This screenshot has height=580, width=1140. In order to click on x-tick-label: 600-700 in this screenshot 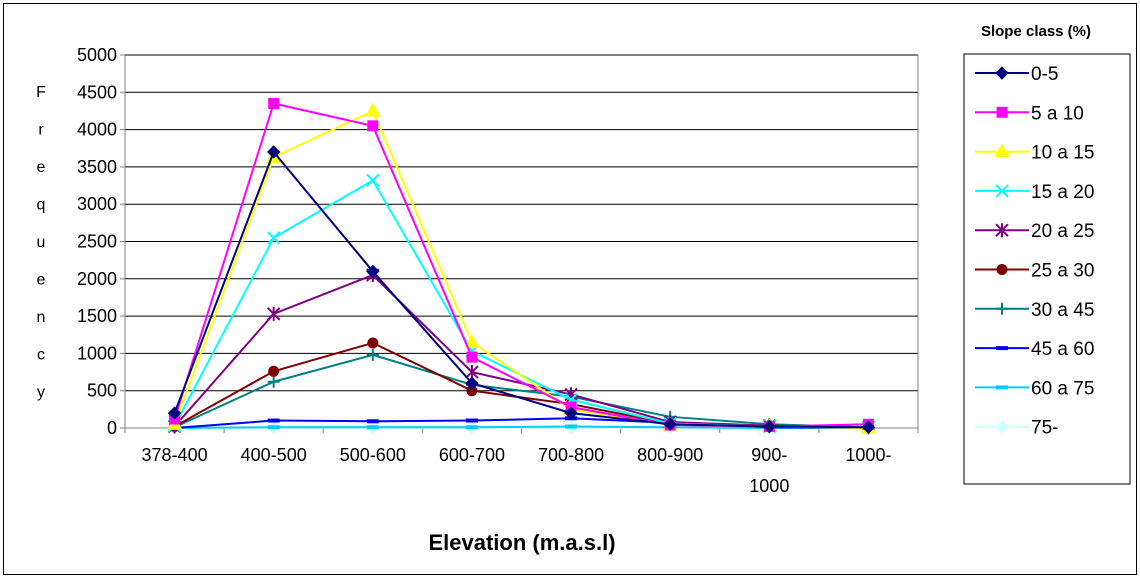, I will do `click(472, 455)`.